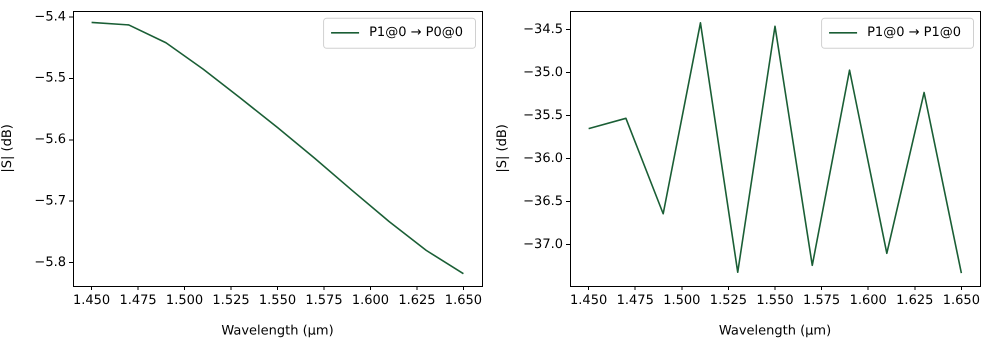 Image resolution: width=990 pixels, height=339 pixels. I want to click on legend-label: P1@0 → P0@0, so click(416, 32).